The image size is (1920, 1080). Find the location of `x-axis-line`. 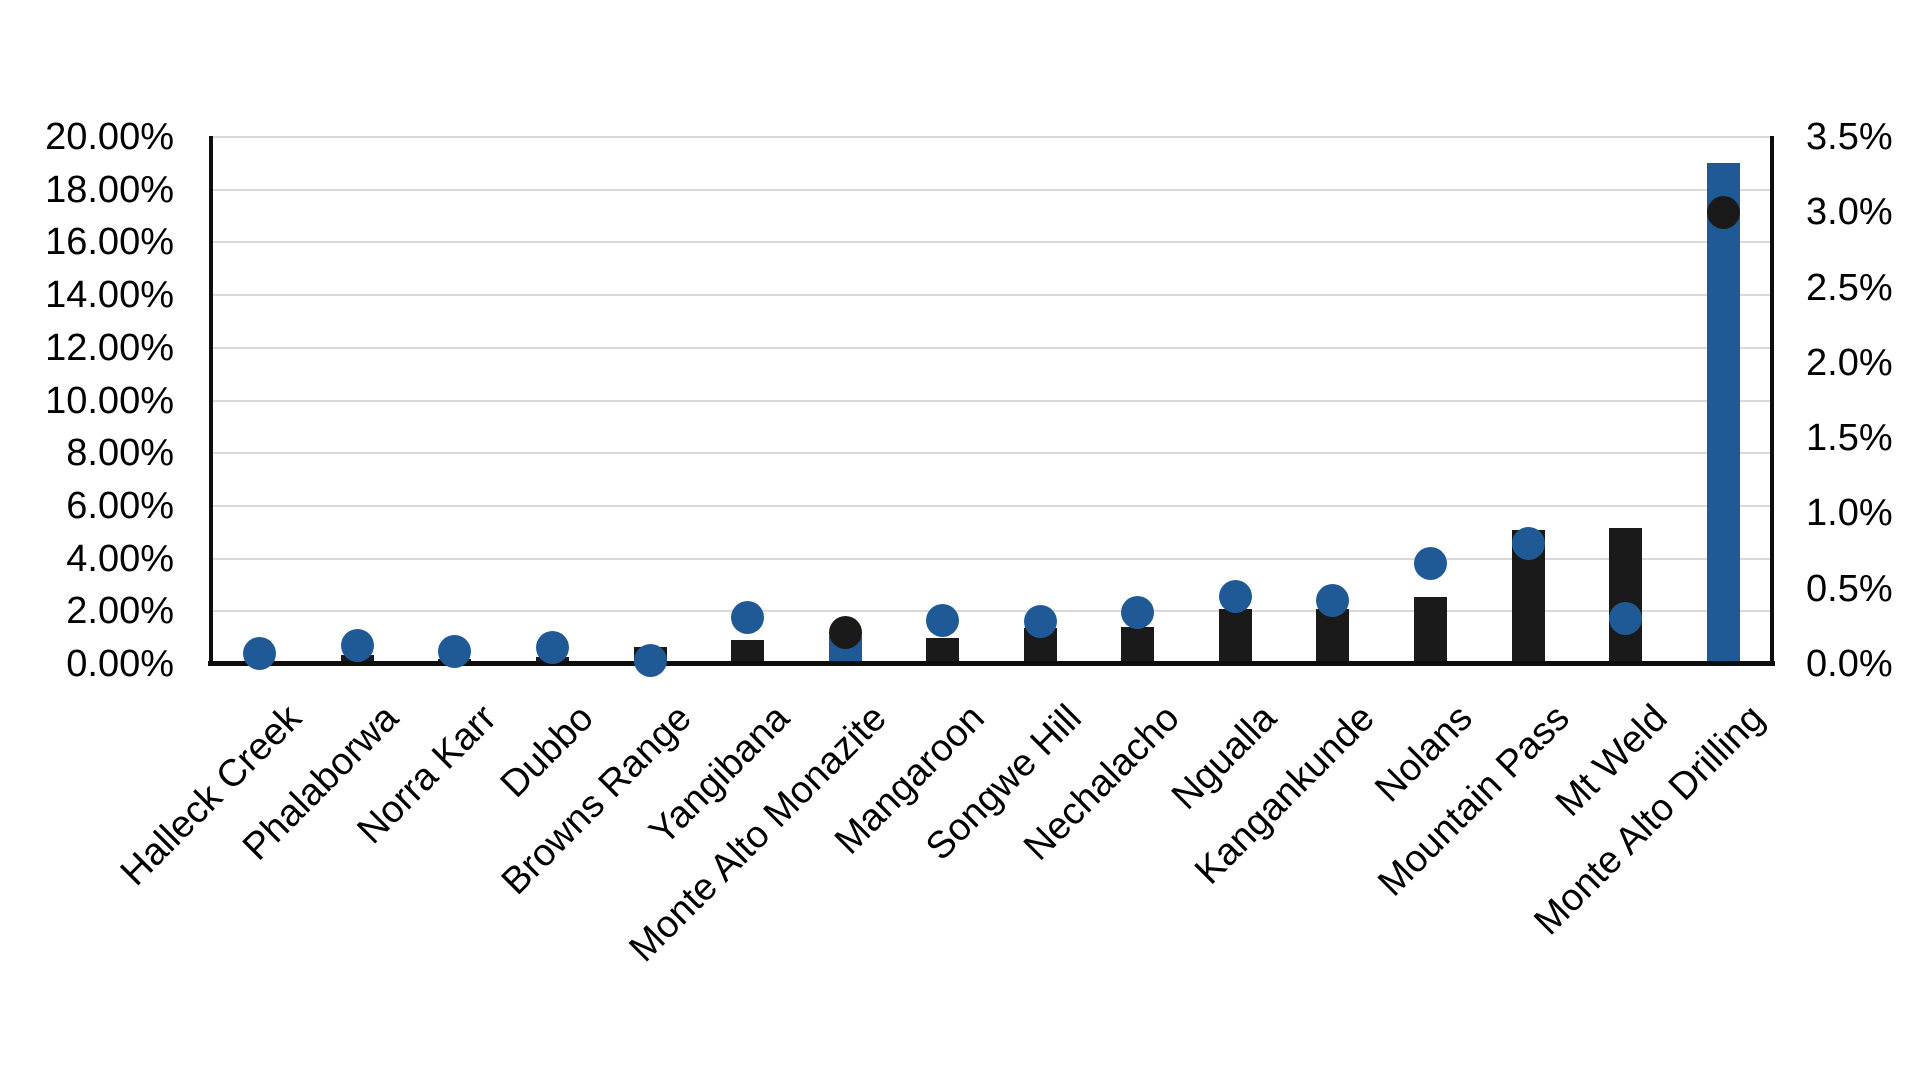

x-axis-line is located at coordinates (991, 663).